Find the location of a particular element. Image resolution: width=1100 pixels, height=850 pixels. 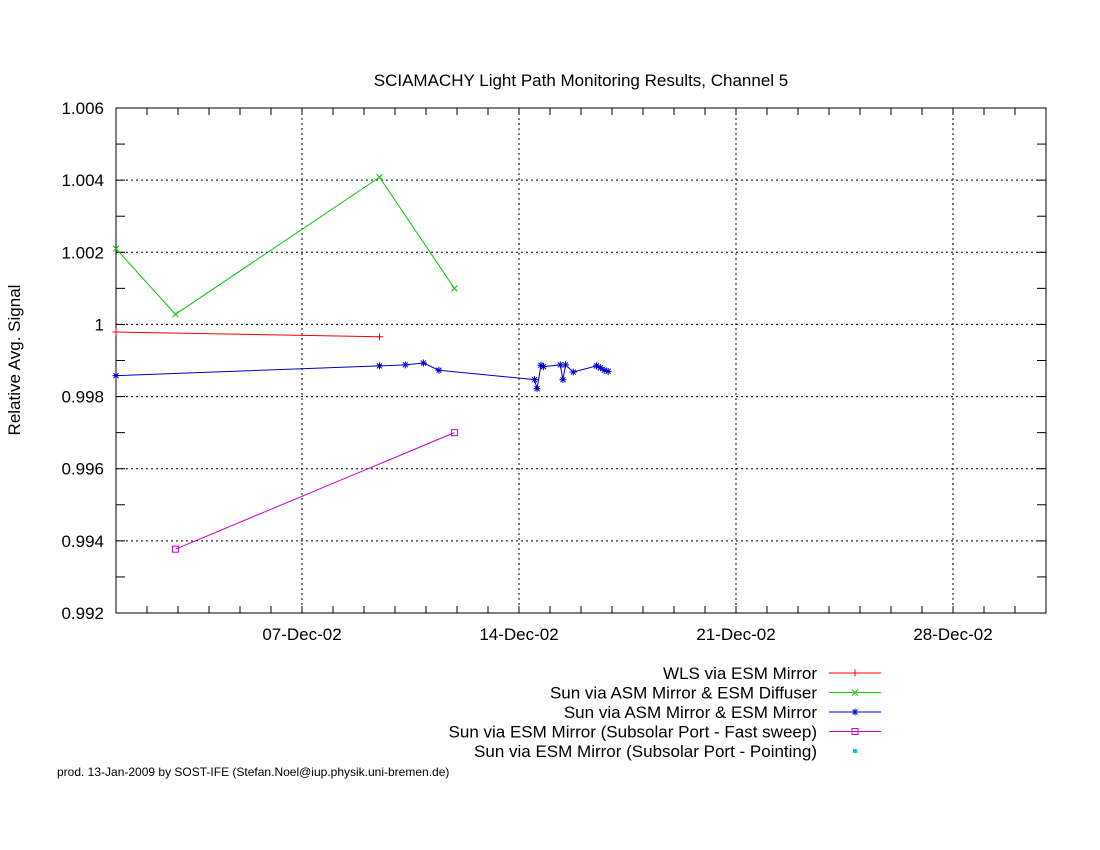

x-tick-label: 21-Dec-02 is located at coordinates (735, 634).